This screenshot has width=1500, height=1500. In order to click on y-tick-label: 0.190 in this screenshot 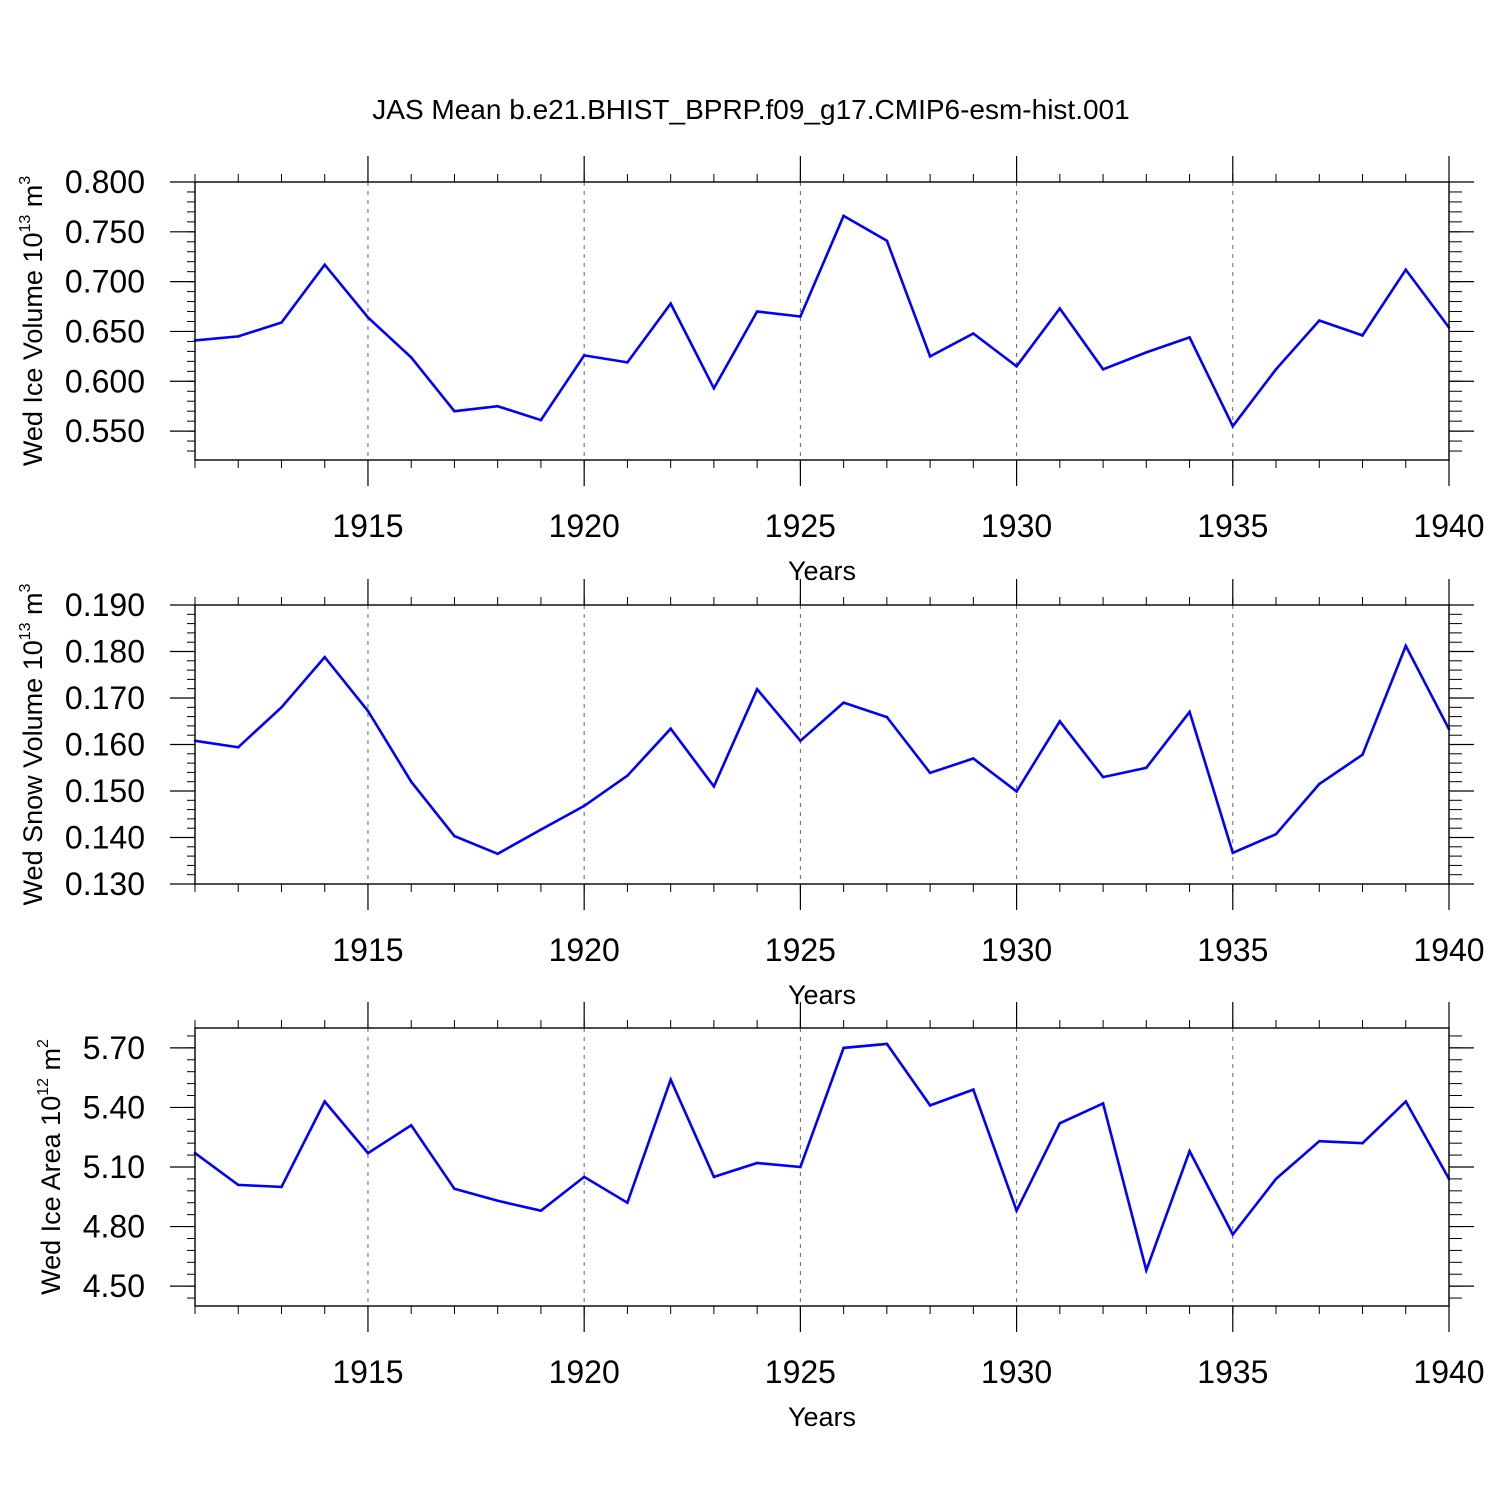, I will do `click(105, 605)`.